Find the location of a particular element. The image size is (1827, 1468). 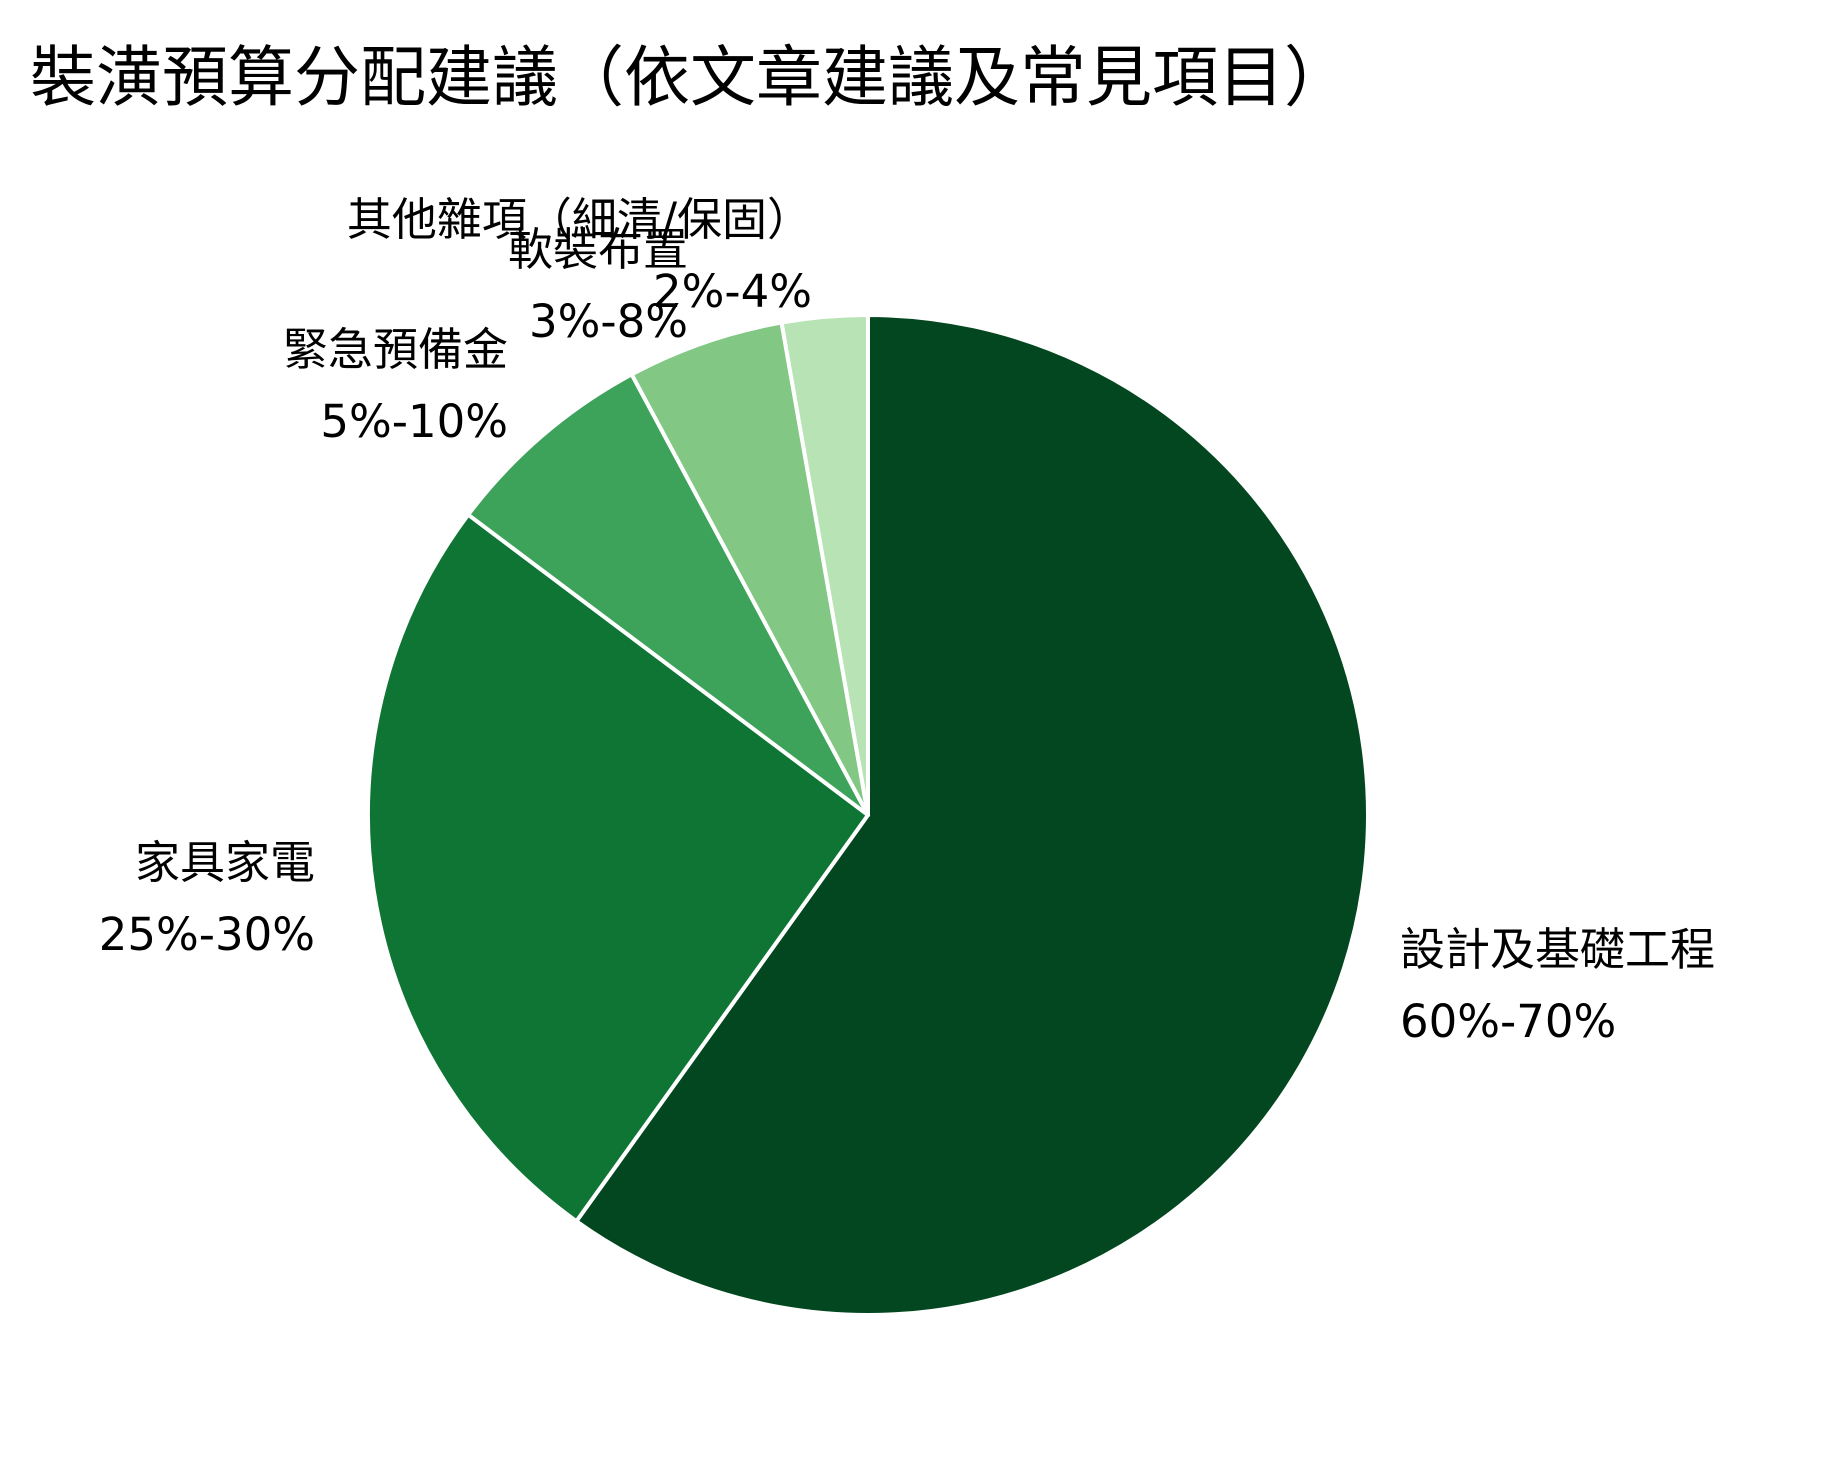

slice-label-1: 設計及基礎工程 is located at coordinates (1557, 949).